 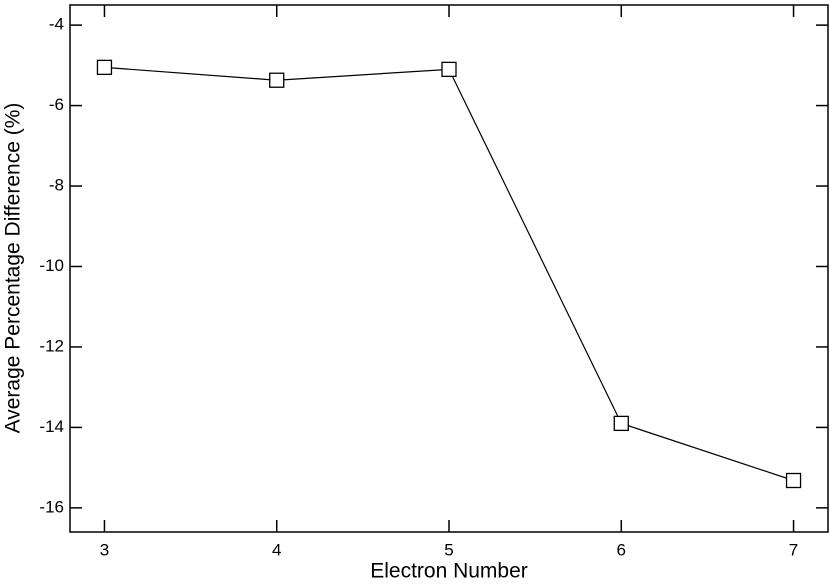 I want to click on y-tick-label: -8, so click(x=56, y=185).